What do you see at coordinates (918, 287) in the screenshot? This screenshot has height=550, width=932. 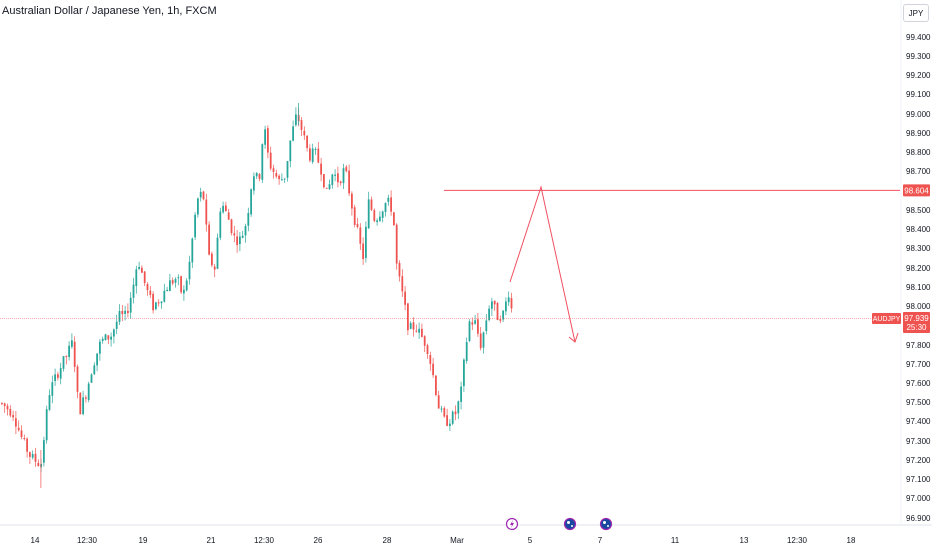 I see `price-tick-label: 98.100` at bounding box center [918, 287].